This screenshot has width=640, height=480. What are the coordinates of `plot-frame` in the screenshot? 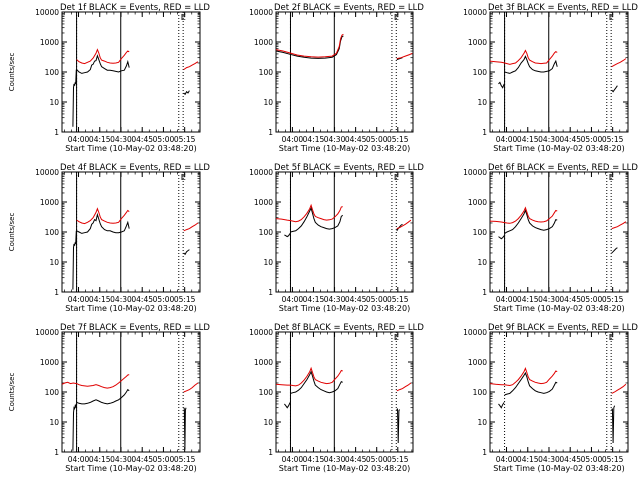 It's located at (344, 232).